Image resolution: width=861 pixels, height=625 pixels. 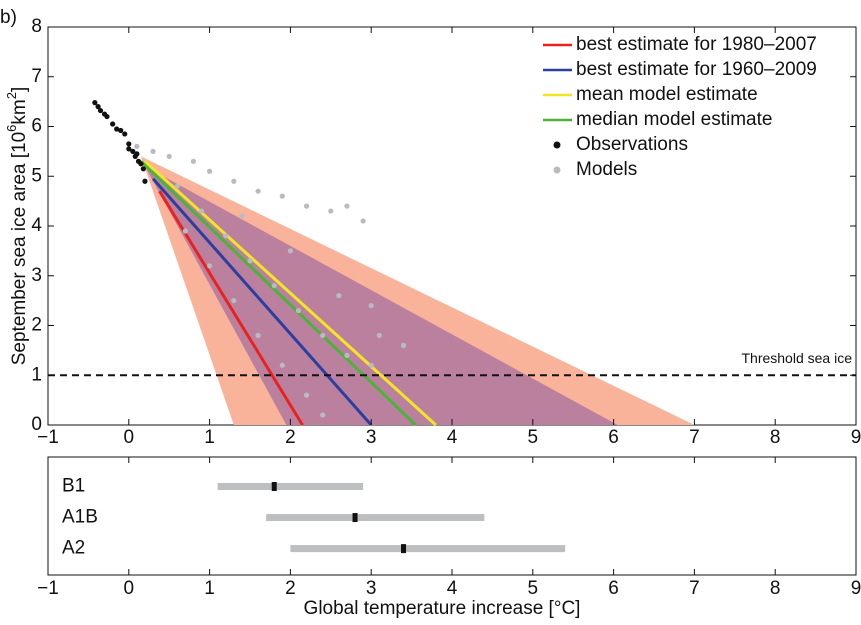 I want to click on category-label: A1B, so click(x=80, y=517).